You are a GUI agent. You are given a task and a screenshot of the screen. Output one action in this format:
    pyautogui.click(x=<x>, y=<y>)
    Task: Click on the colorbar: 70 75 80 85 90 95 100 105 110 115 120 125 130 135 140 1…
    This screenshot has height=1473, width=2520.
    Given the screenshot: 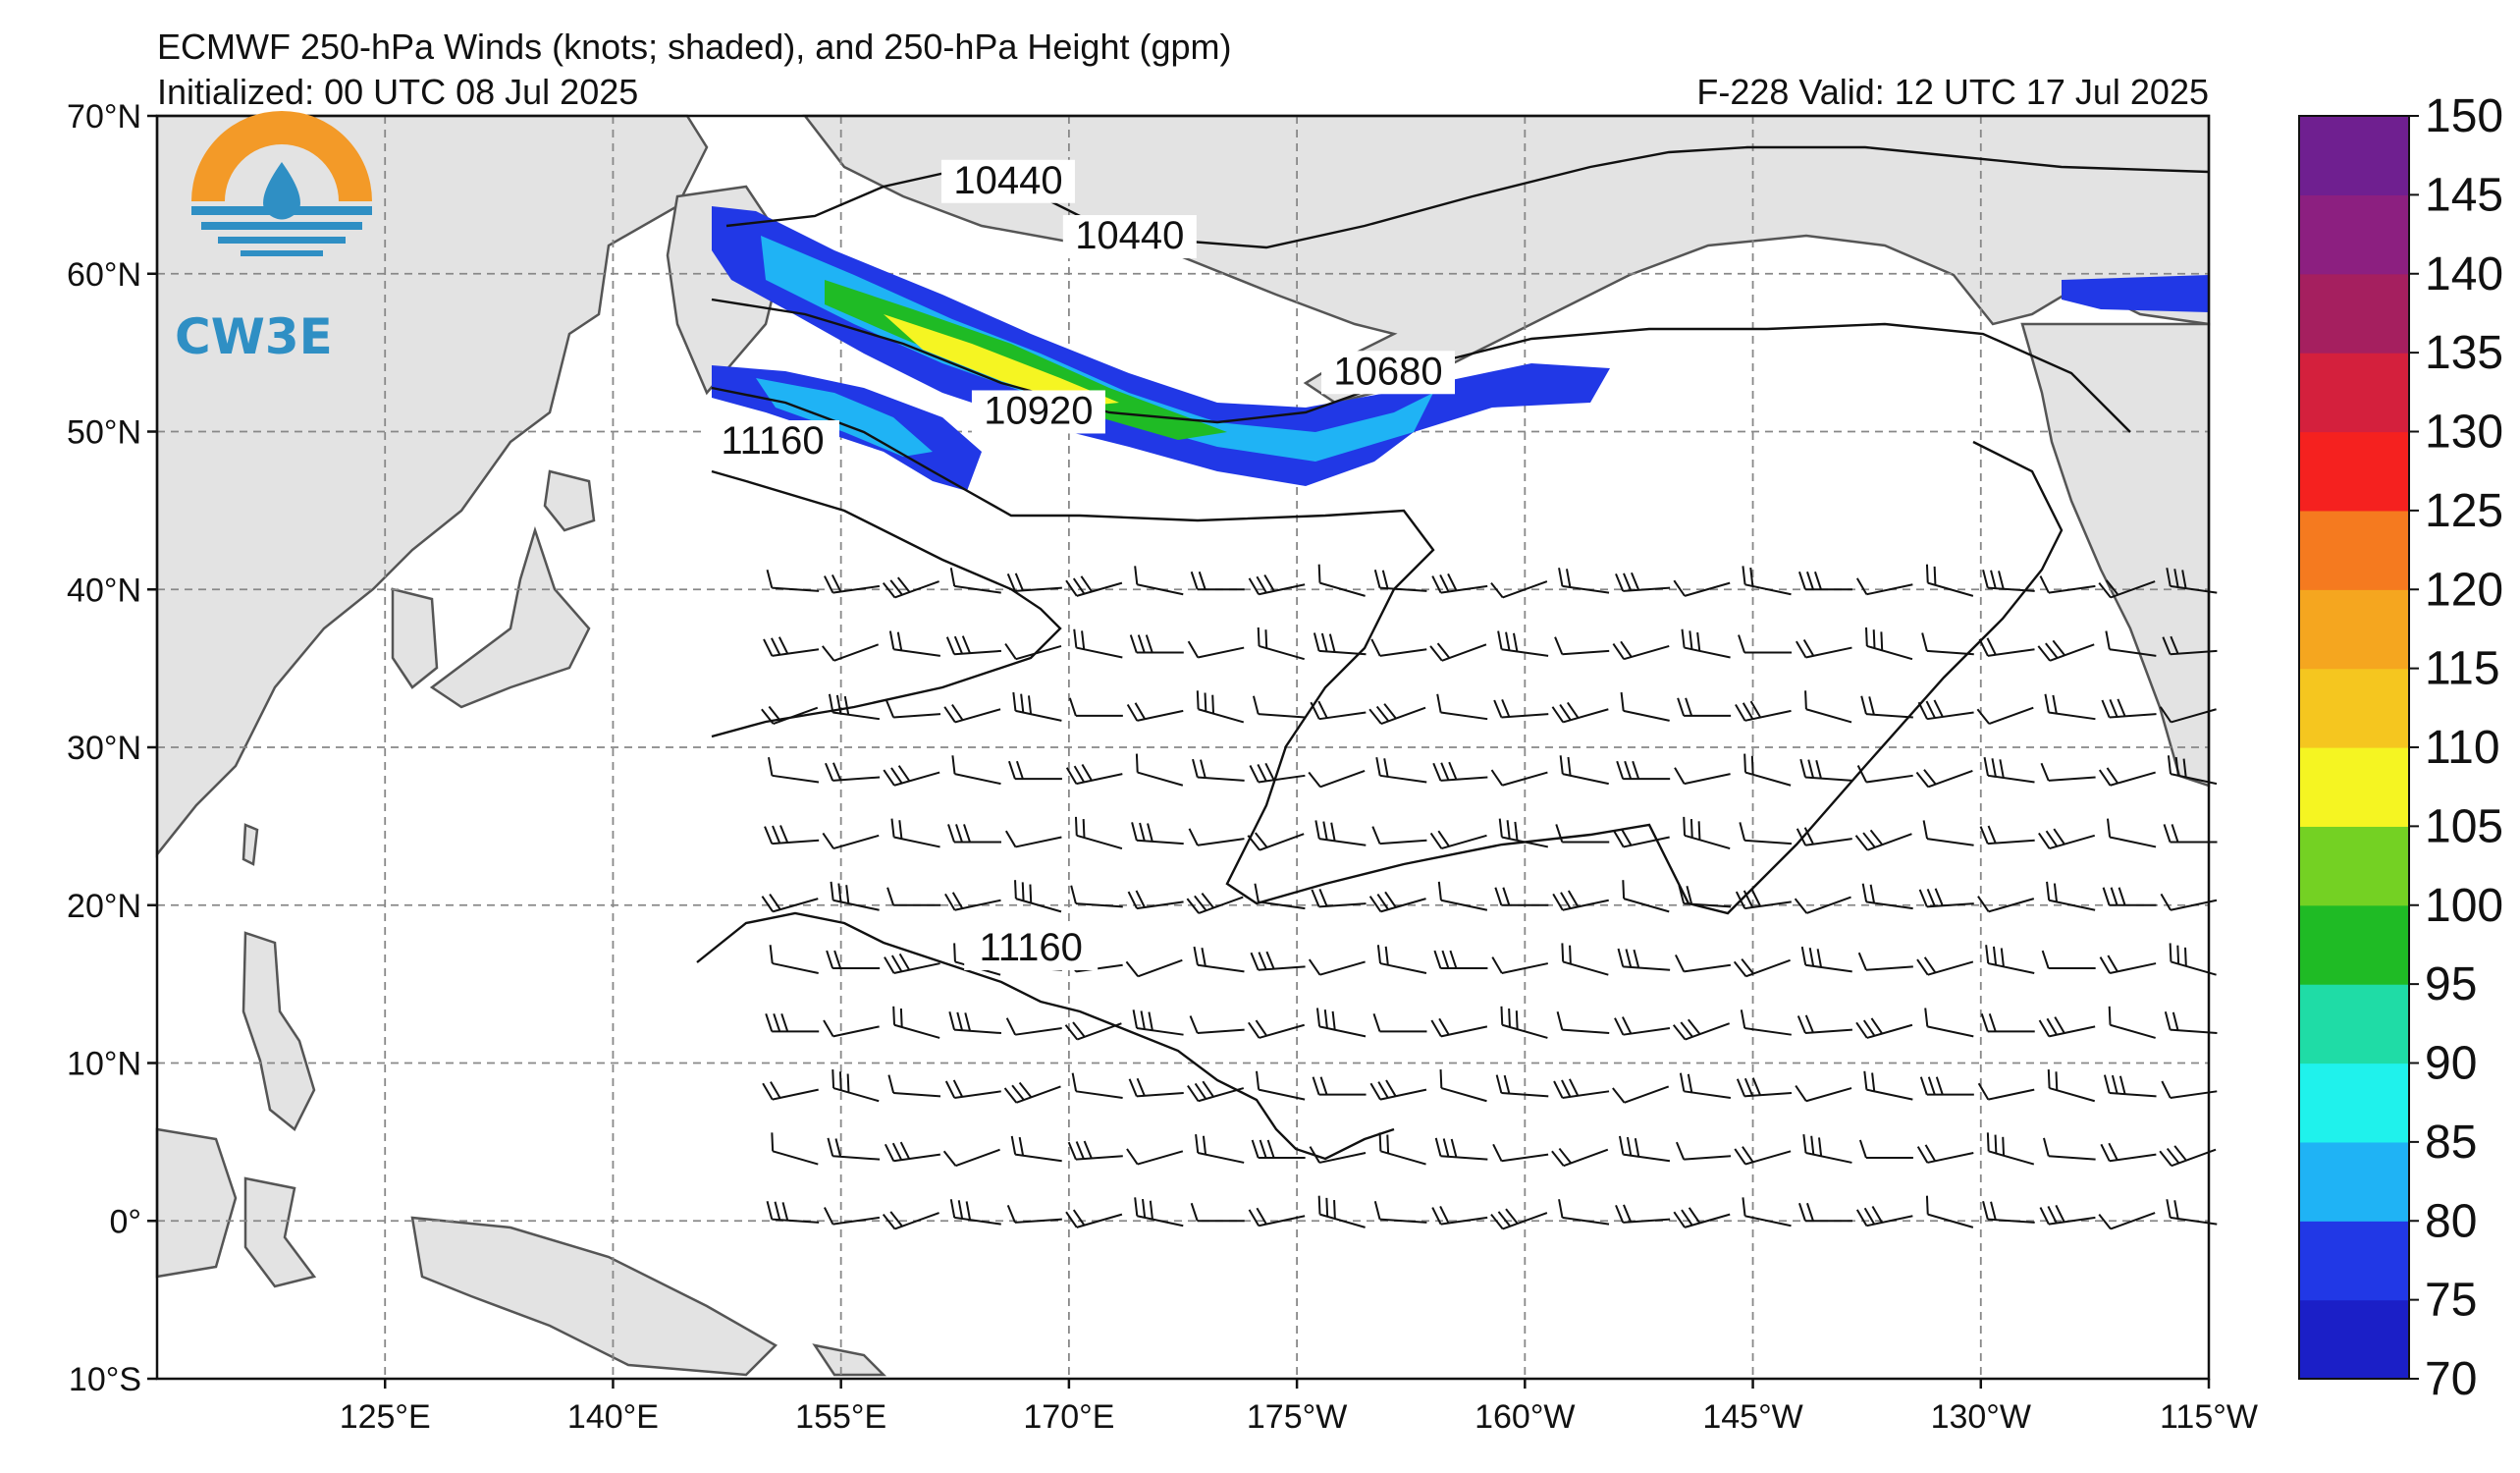 What is the action you would take?
    pyautogui.click(x=2400, y=747)
    